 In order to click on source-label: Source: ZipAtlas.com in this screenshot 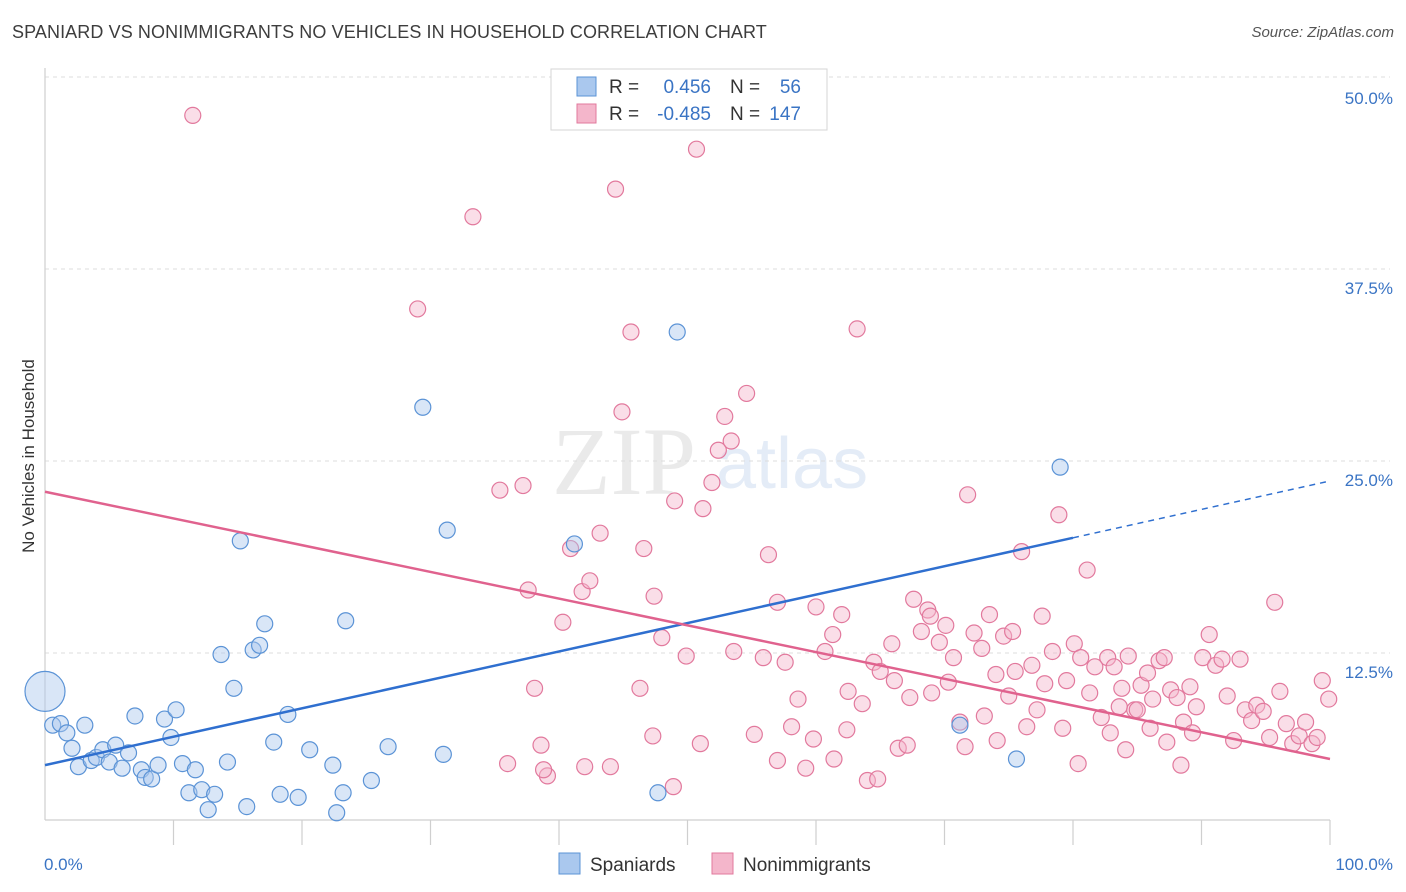, I will do `click(1322, 32)`.